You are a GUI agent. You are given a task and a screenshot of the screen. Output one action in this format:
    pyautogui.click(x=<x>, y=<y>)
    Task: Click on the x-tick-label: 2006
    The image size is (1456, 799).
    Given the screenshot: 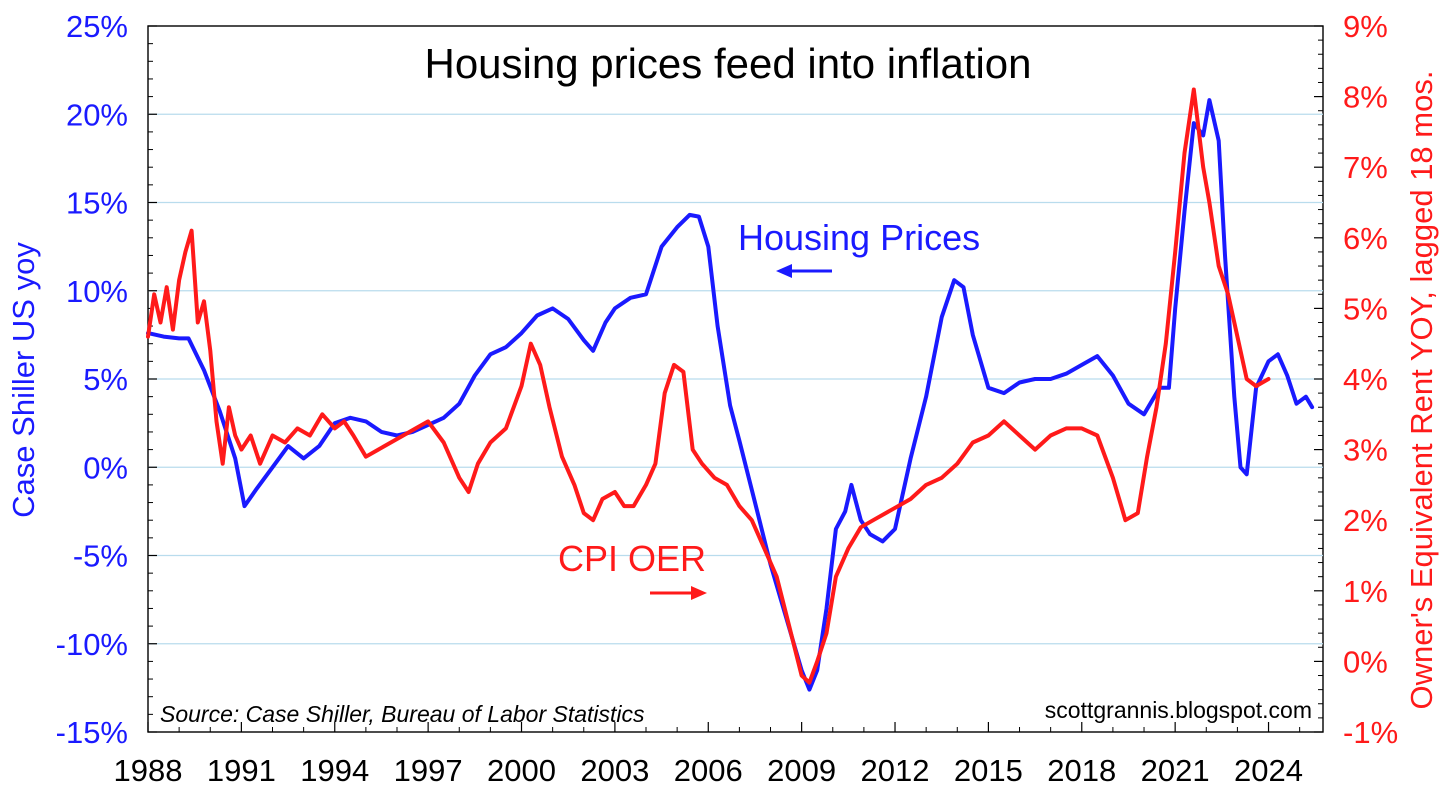 What is the action you would take?
    pyautogui.click(x=708, y=770)
    